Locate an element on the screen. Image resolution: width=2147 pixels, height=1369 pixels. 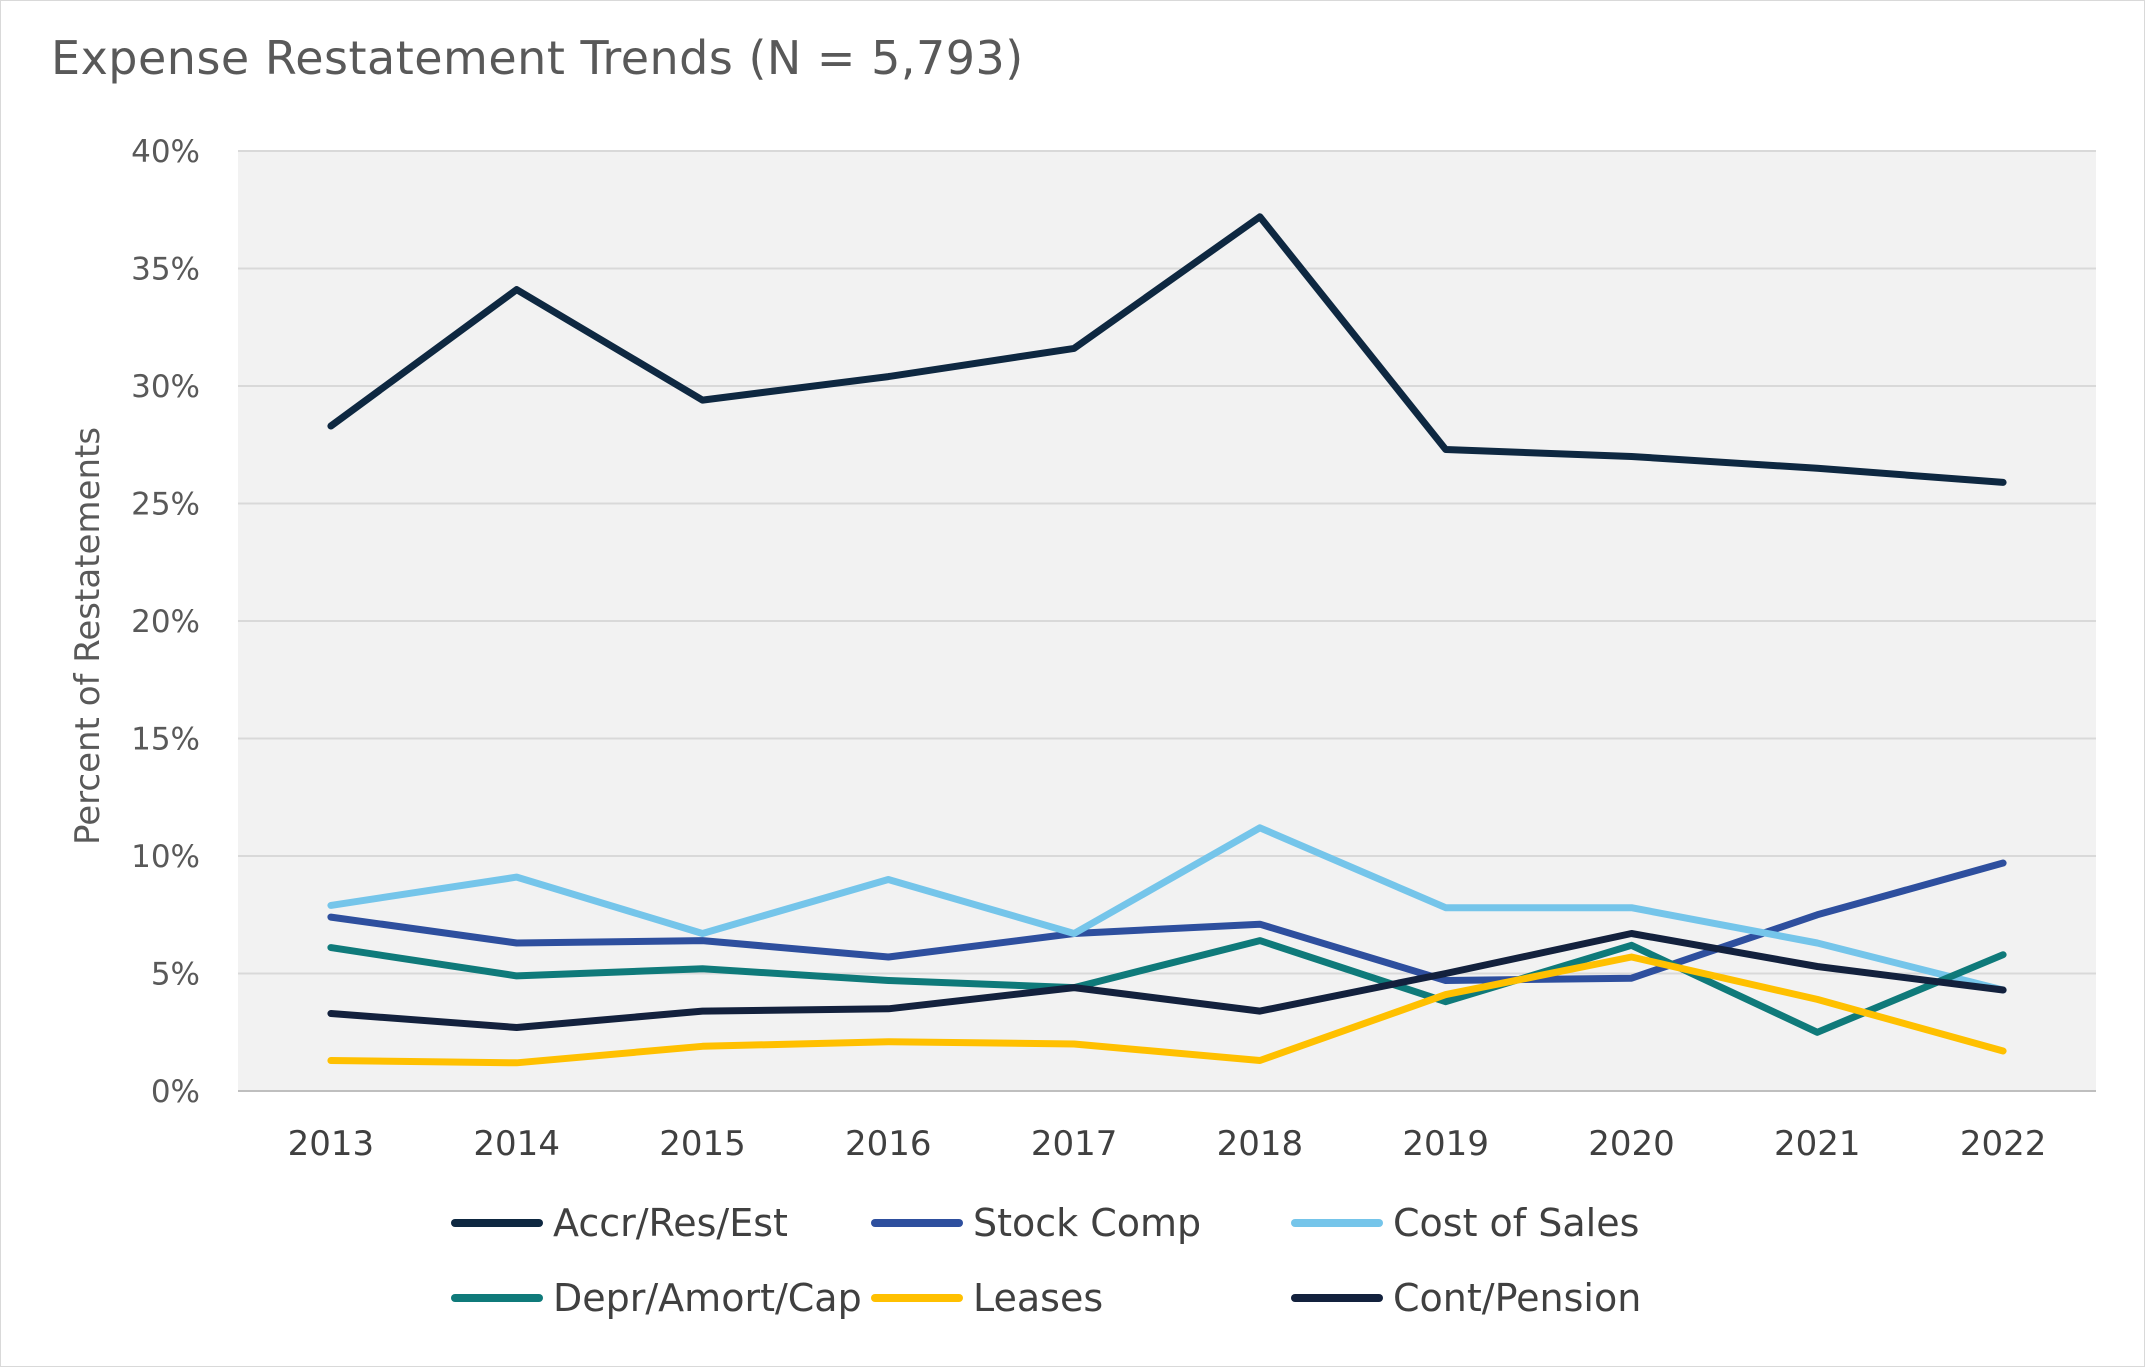
x-tick-label: 2015 is located at coordinates (702, 1144).